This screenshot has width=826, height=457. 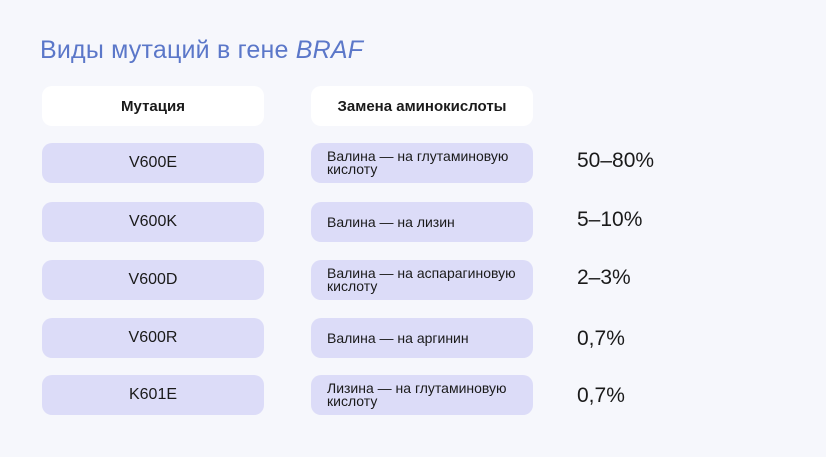 What do you see at coordinates (168, 50) in the screenshot?
I see `title-text: Виды мутаций в гене` at bounding box center [168, 50].